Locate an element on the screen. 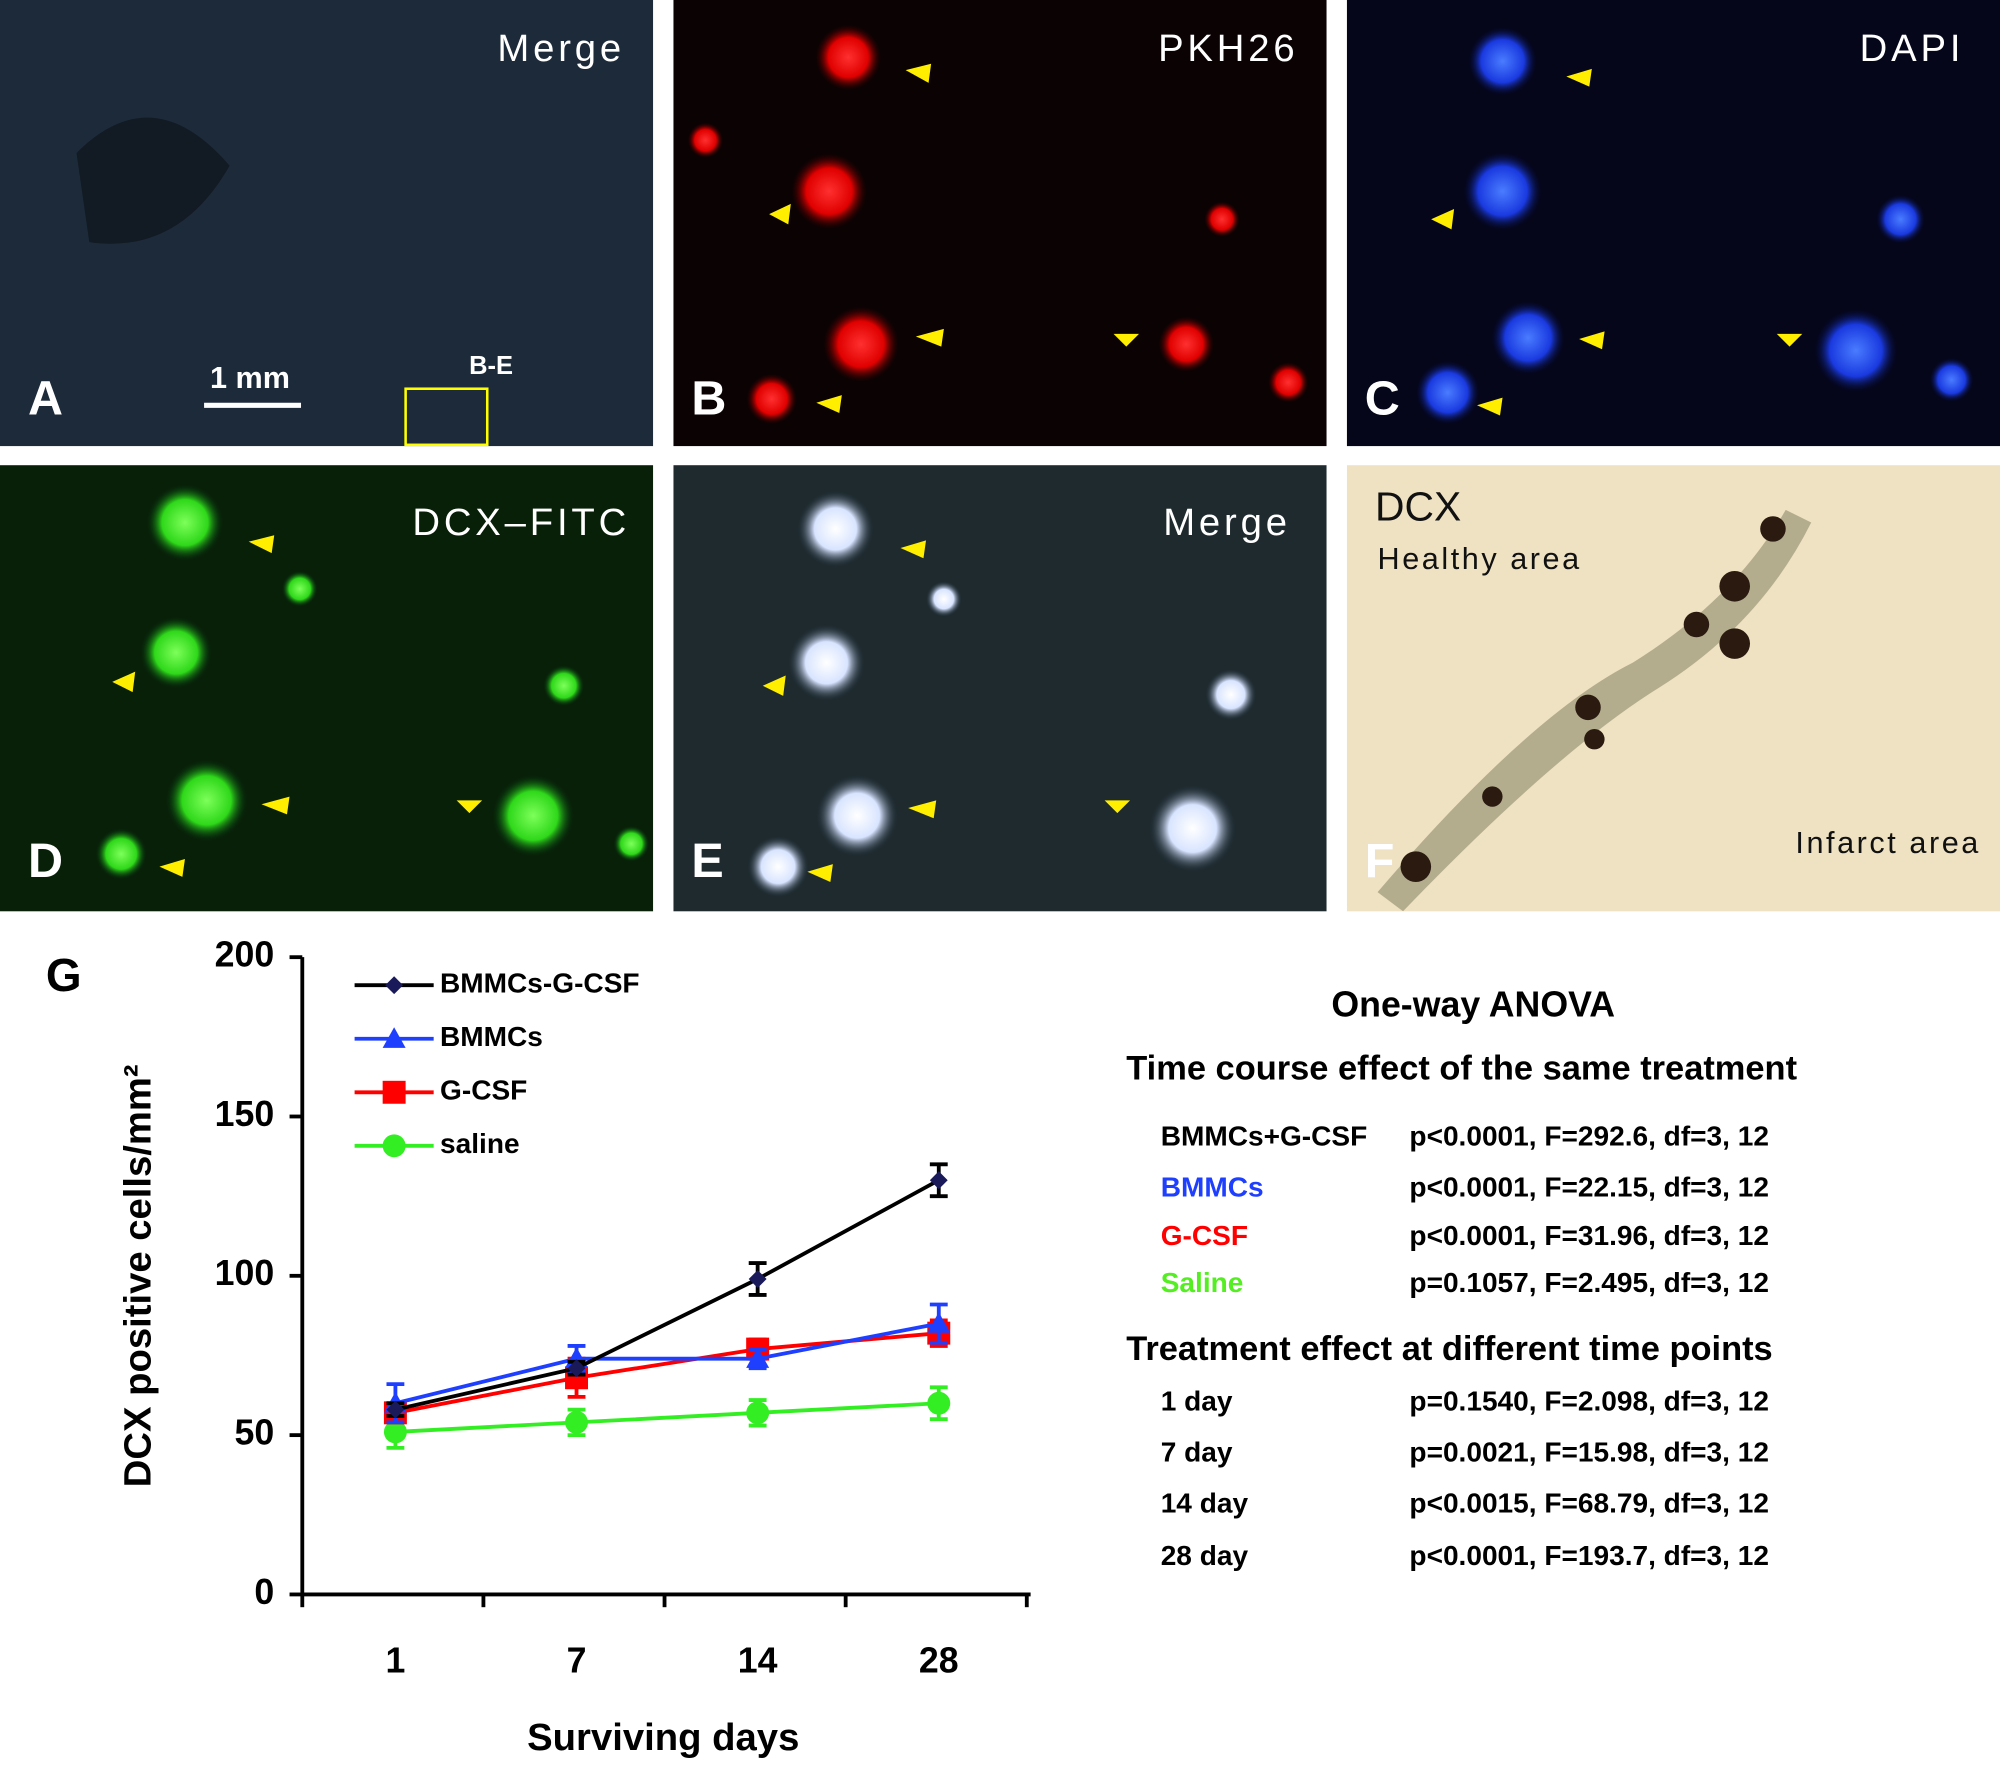  x-tick-label: 1 is located at coordinates (395, 1661).